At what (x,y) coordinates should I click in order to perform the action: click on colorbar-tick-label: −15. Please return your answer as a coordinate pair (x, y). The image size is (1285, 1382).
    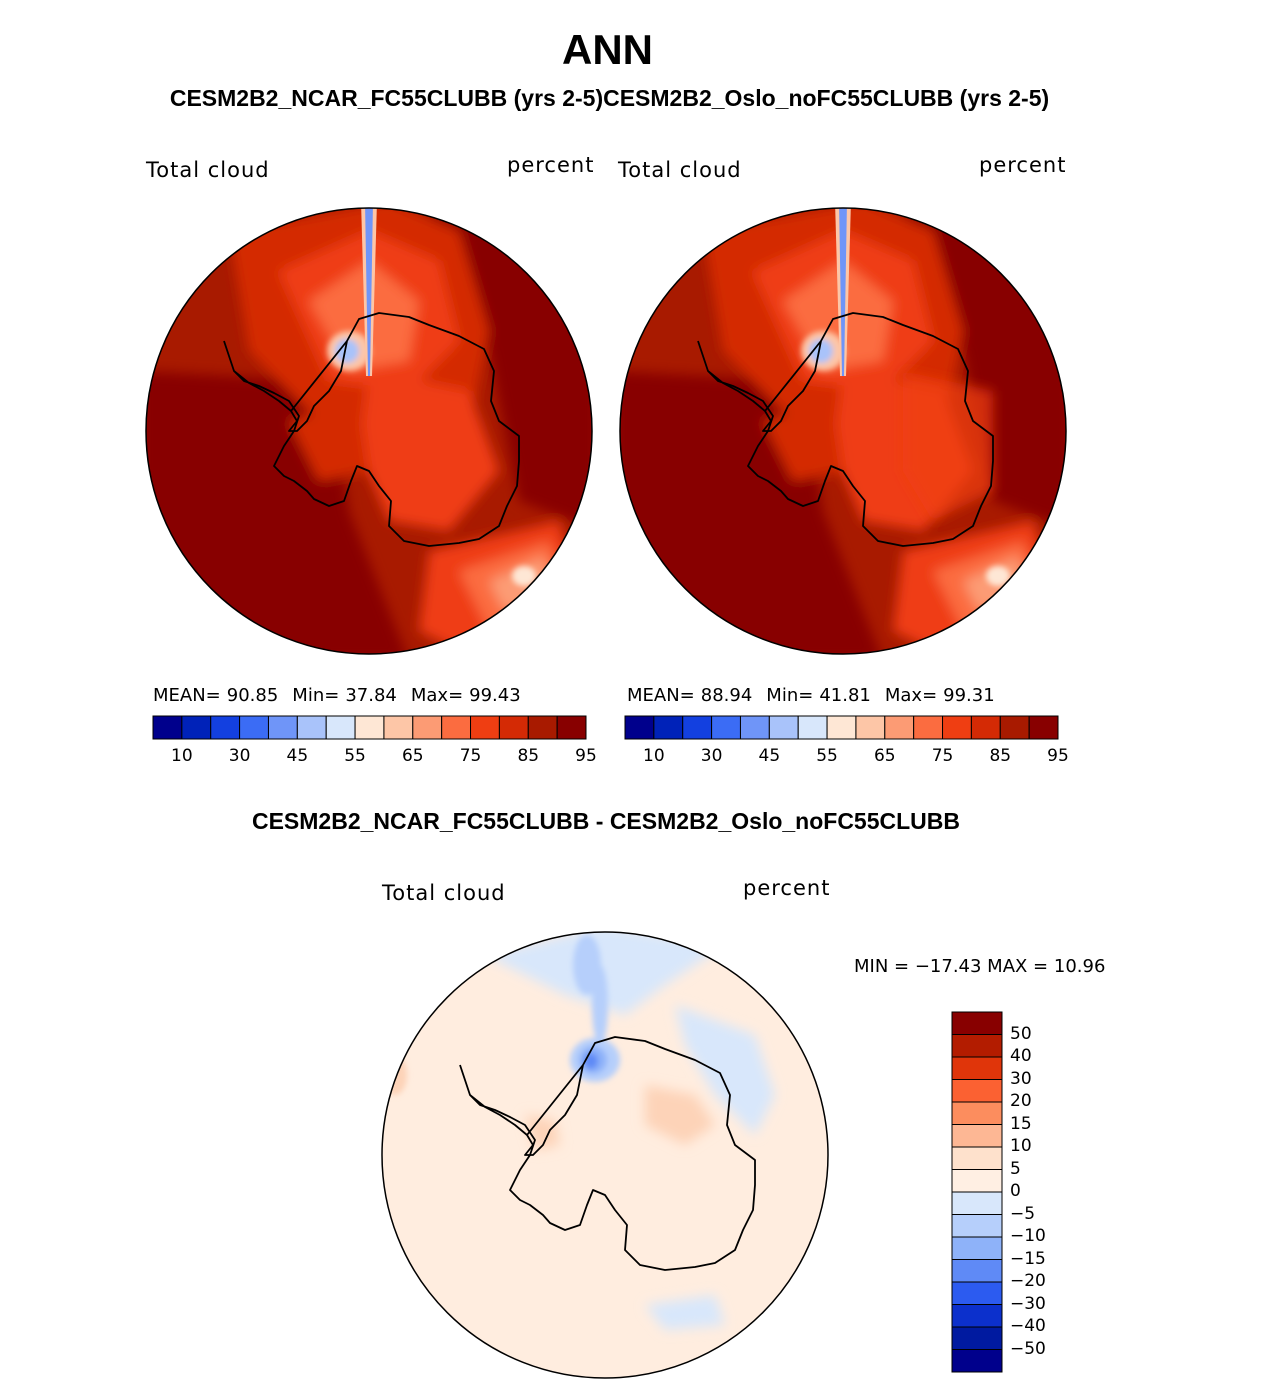
    Looking at the image, I should click on (1028, 1258).